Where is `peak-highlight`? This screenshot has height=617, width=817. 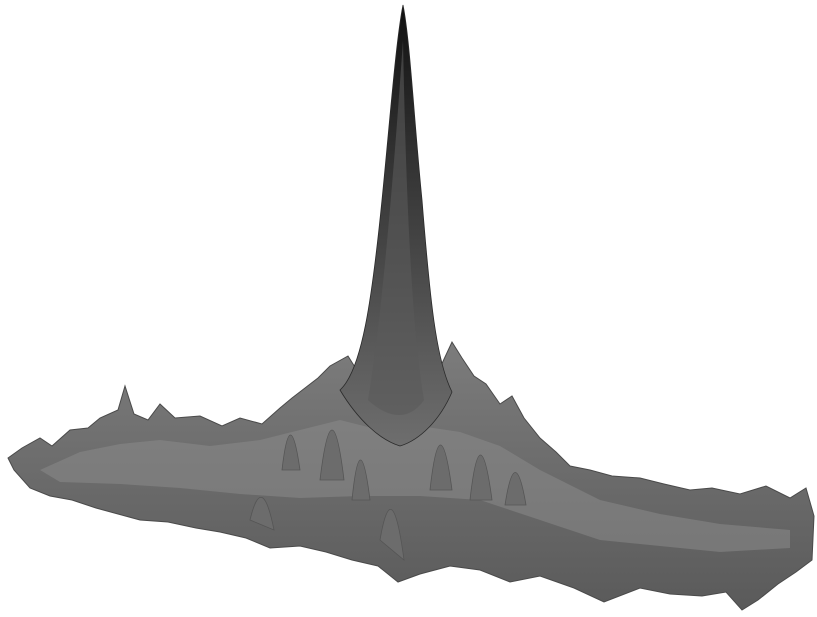 peak-highlight is located at coordinates (396, 227).